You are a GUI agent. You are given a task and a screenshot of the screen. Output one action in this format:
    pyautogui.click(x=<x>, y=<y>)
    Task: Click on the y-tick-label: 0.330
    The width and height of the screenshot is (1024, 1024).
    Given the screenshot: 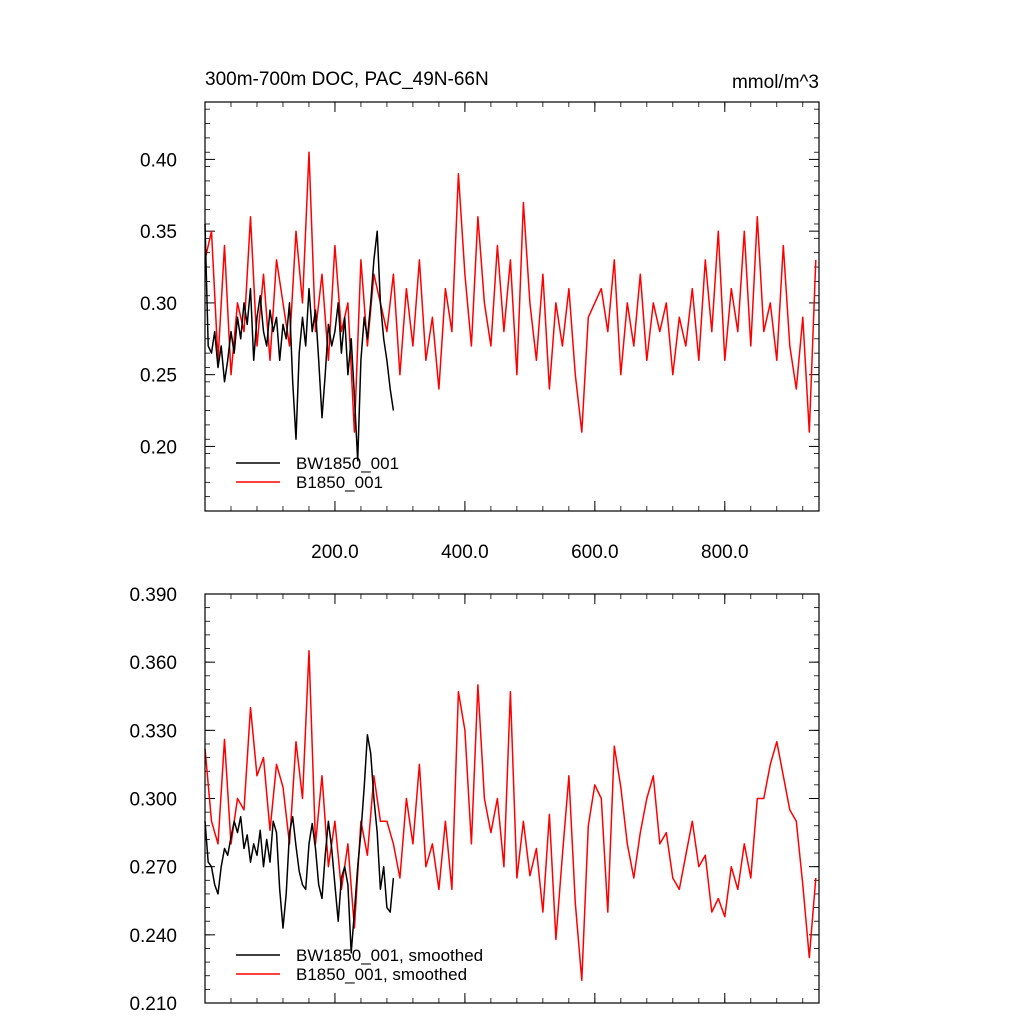 What is the action you would take?
    pyautogui.click(x=153, y=731)
    